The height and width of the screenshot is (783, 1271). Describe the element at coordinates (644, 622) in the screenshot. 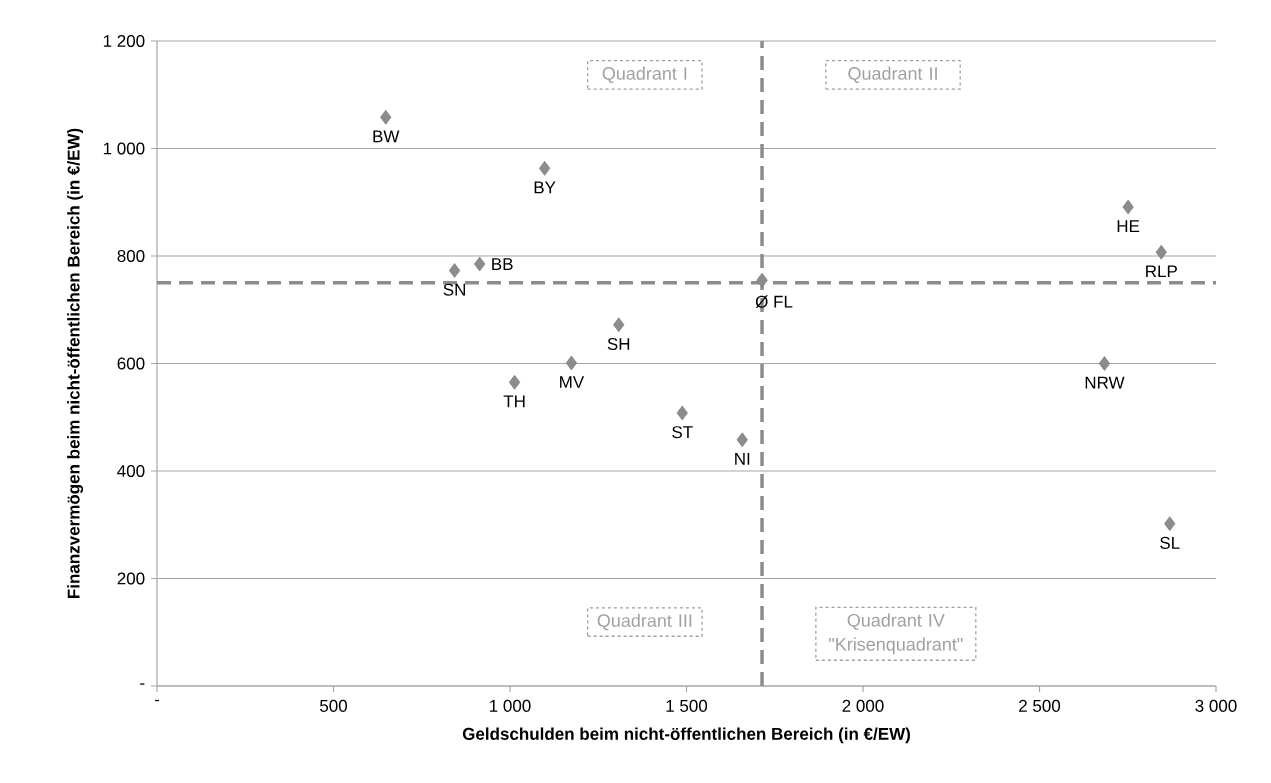

I see `annotation: Quadrant III` at that location.